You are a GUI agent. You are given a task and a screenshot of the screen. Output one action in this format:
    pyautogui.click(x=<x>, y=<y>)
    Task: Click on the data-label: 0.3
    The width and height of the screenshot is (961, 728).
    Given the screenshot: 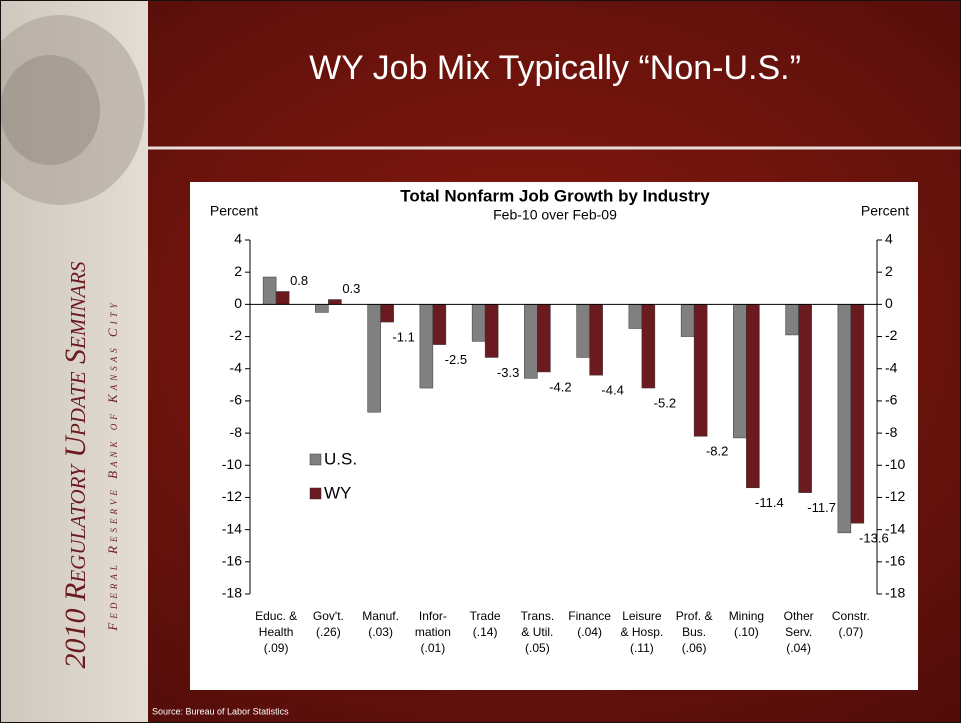 What is the action you would take?
    pyautogui.click(x=351, y=288)
    